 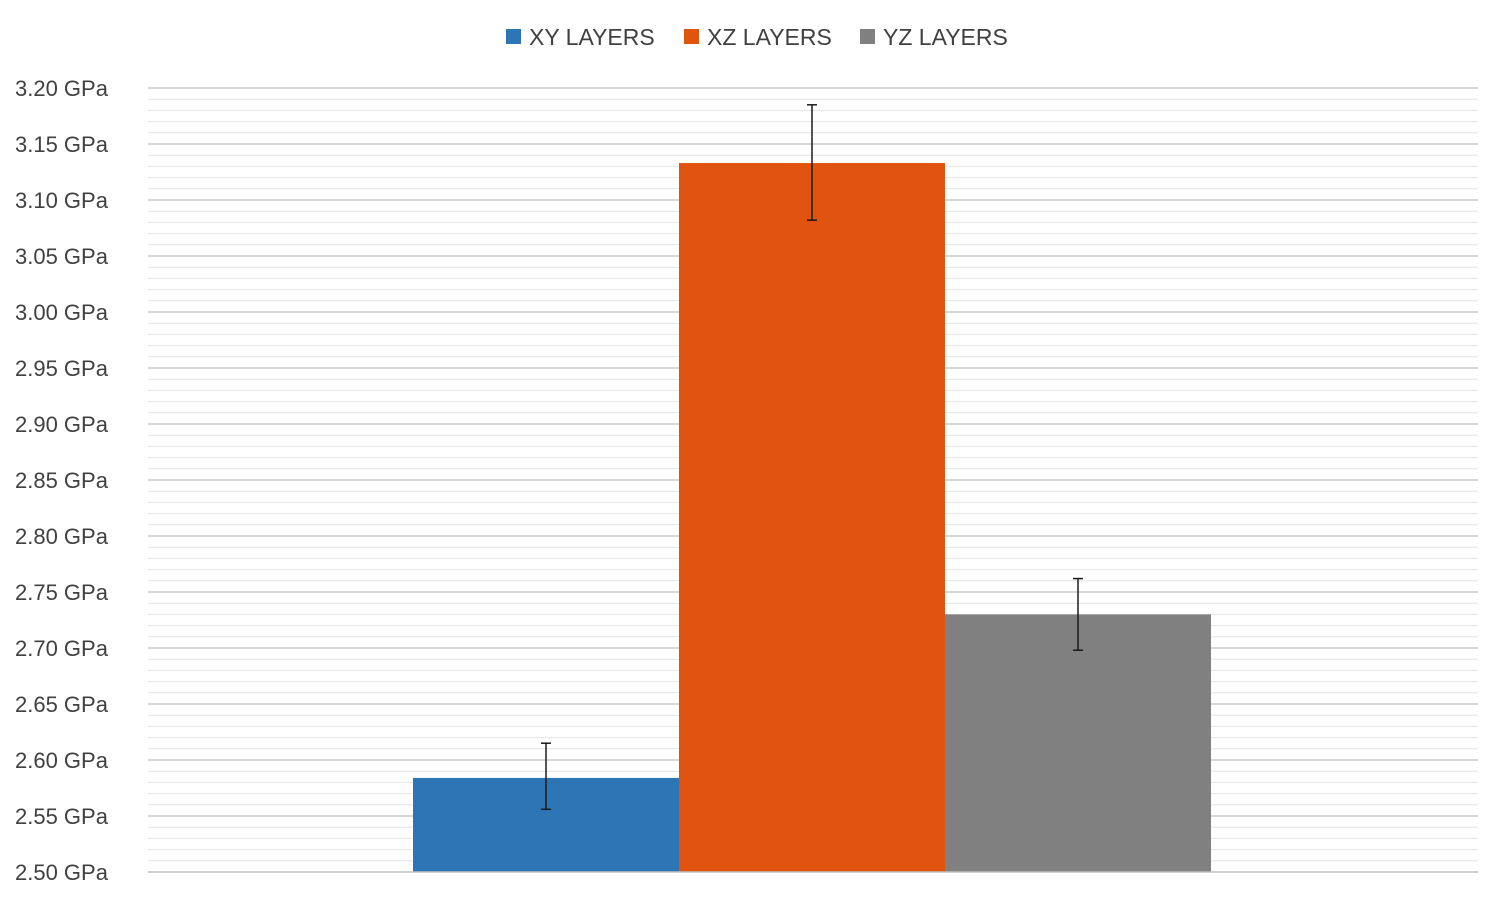 What do you see at coordinates (62, 816) in the screenshot?
I see `y-tick-label: 2.55 GPa` at bounding box center [62, 816].